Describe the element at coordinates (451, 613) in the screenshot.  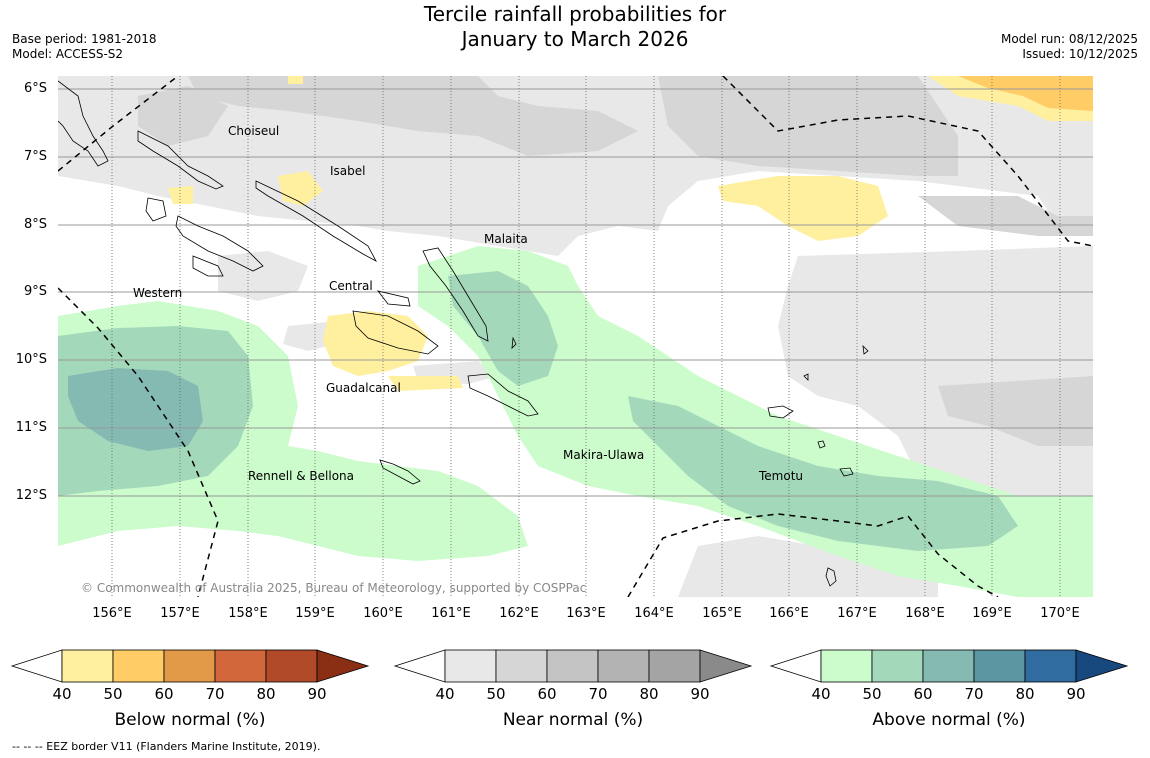
I see `lon-label: 161°E` at that location.